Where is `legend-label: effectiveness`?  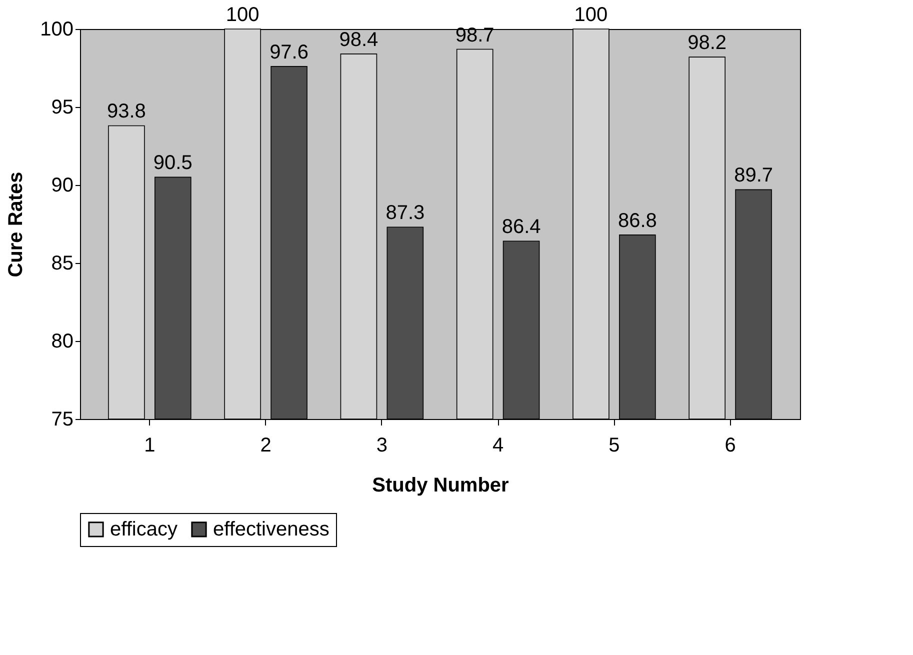
legend-label: effectiveness is located at coordinates (271, 529).